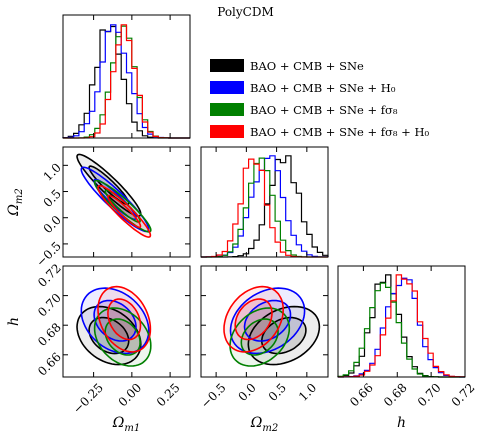 The height and width of the screenshot is (436, 491). Describe the element at coordinates (307, 392) in the screenshot. I see `x-tick-label: 1.0` at that location.